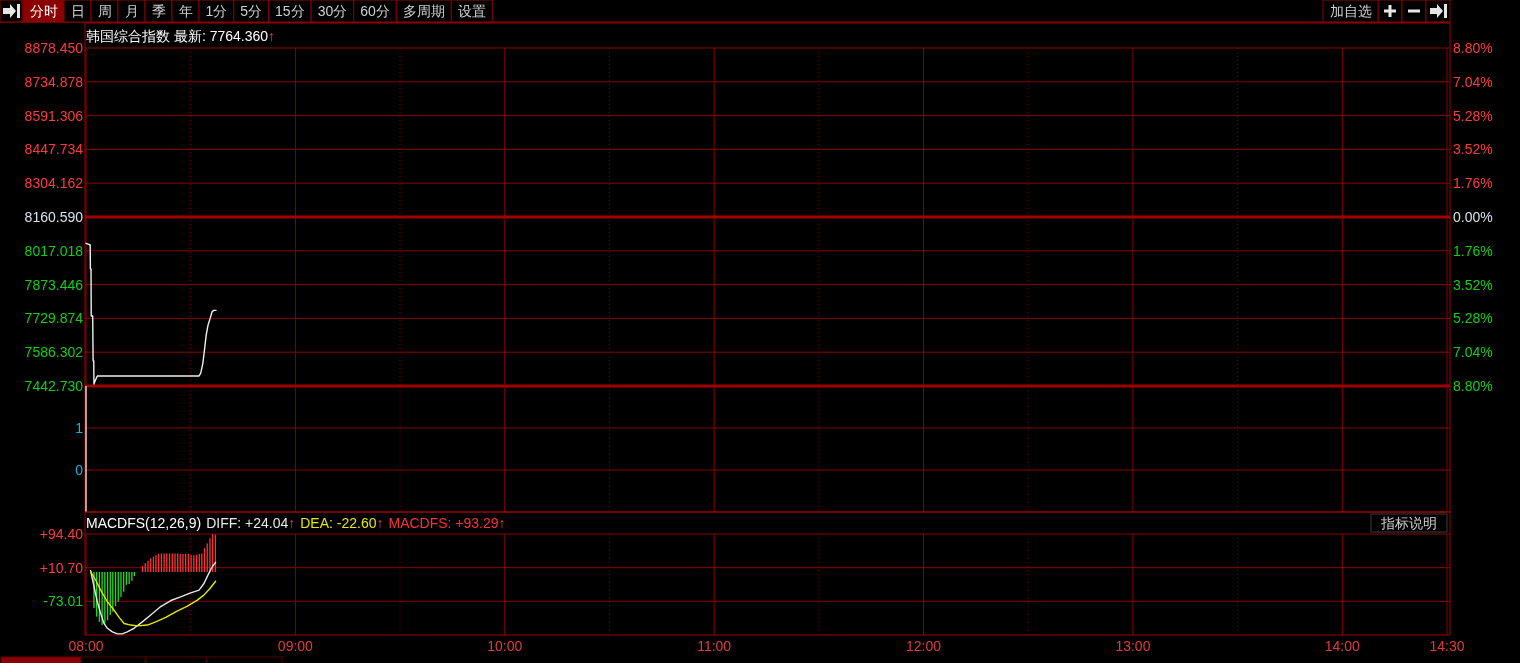 This screenshot has height=663, width=1520. What do you see at coordinates (1447, 646) in the screenshot?
I see `x-tick-label: 14:30` at bounding box center [1447, 646].